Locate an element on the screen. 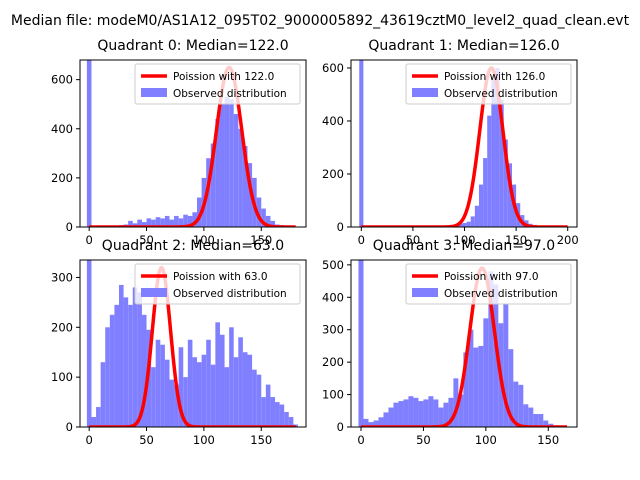 Image resolution: width=640 pixels, height=480 pixels. quadrant-3-legend-box is located at coordinates (488, 284).